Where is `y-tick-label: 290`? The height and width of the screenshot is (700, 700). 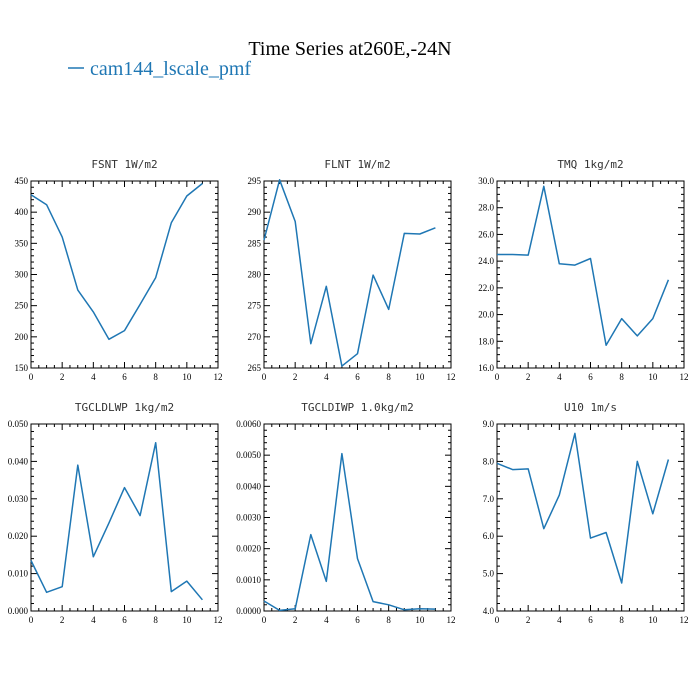 y-tick-label: 290 is located at coordinates (255, 212).